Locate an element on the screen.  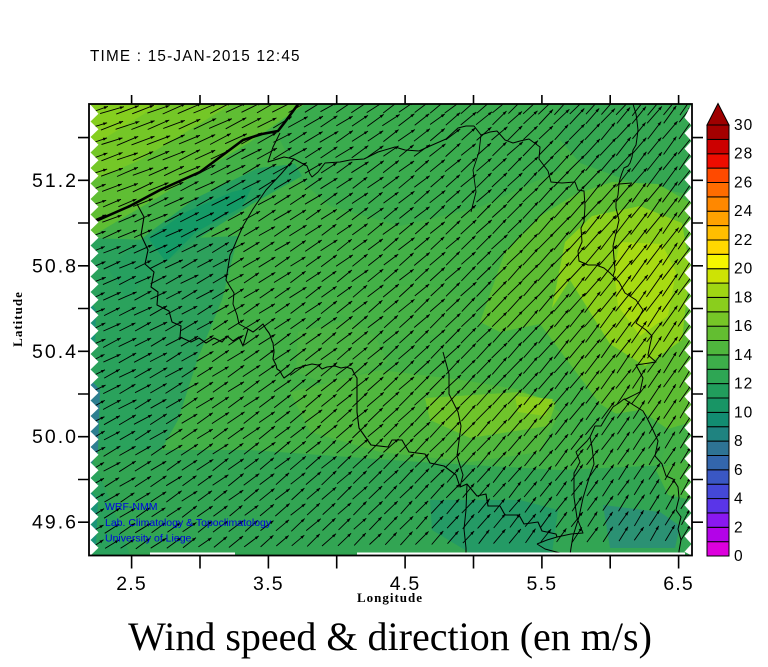
svg-text: WRF-NMM is located at coordinates (131, 507).